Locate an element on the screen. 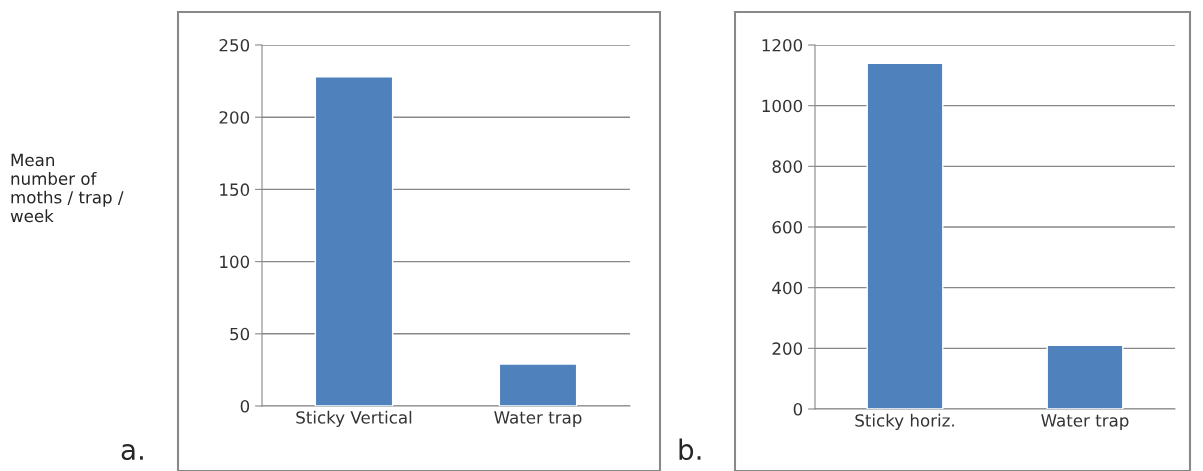  y-tick-label: 1000 is located at coordinates (782, 106).